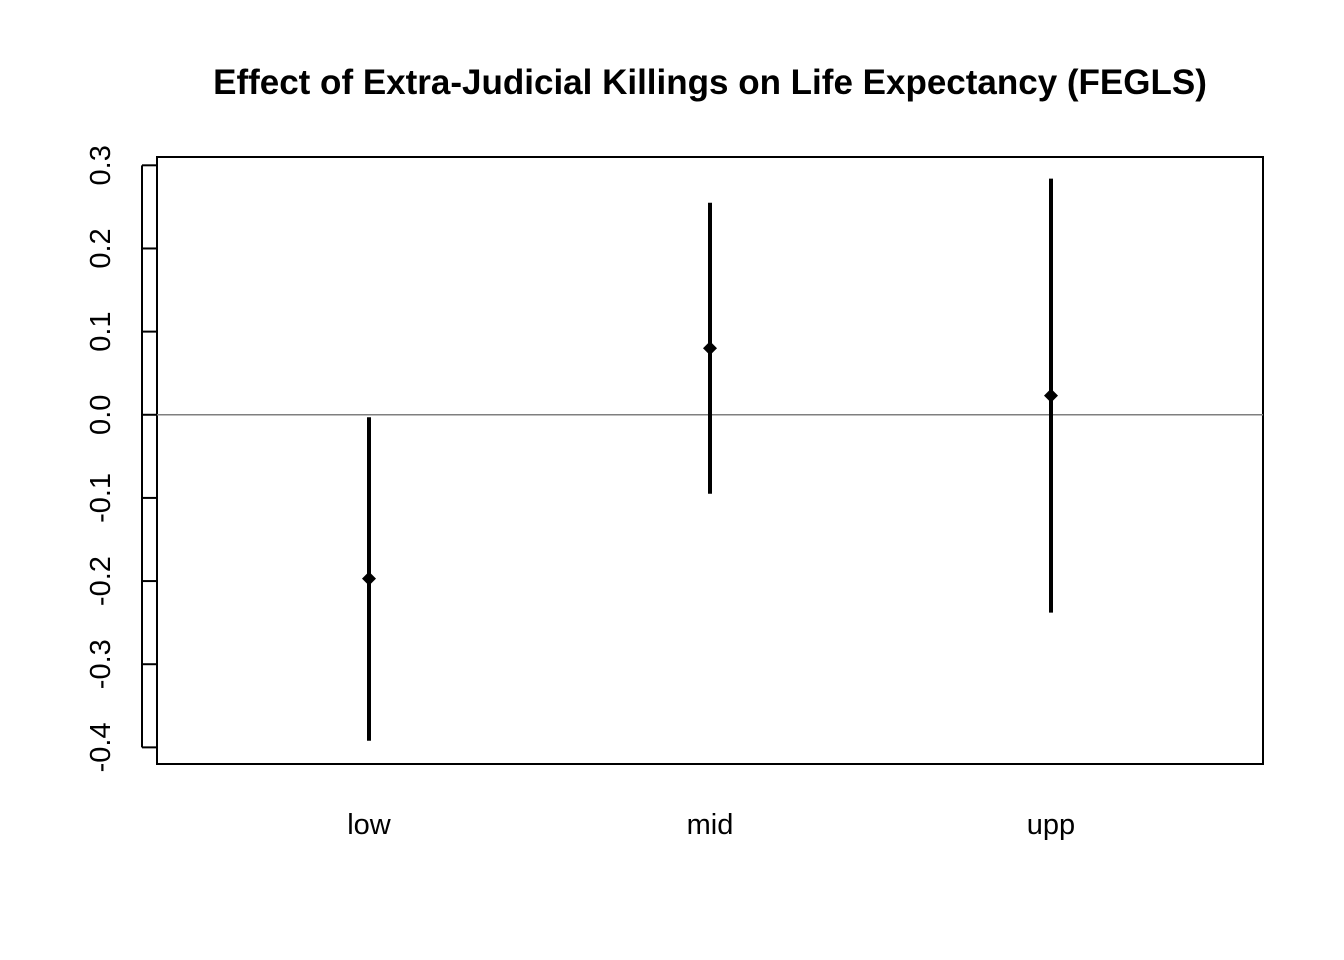  I want to click on x-category-label: mid, so click(710, 825).